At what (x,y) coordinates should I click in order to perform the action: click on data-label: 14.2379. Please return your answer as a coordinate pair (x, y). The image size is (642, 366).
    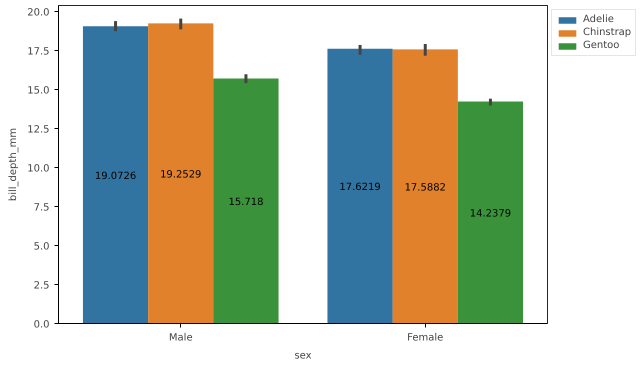
    Looking at the image, I should click on (491, 214).